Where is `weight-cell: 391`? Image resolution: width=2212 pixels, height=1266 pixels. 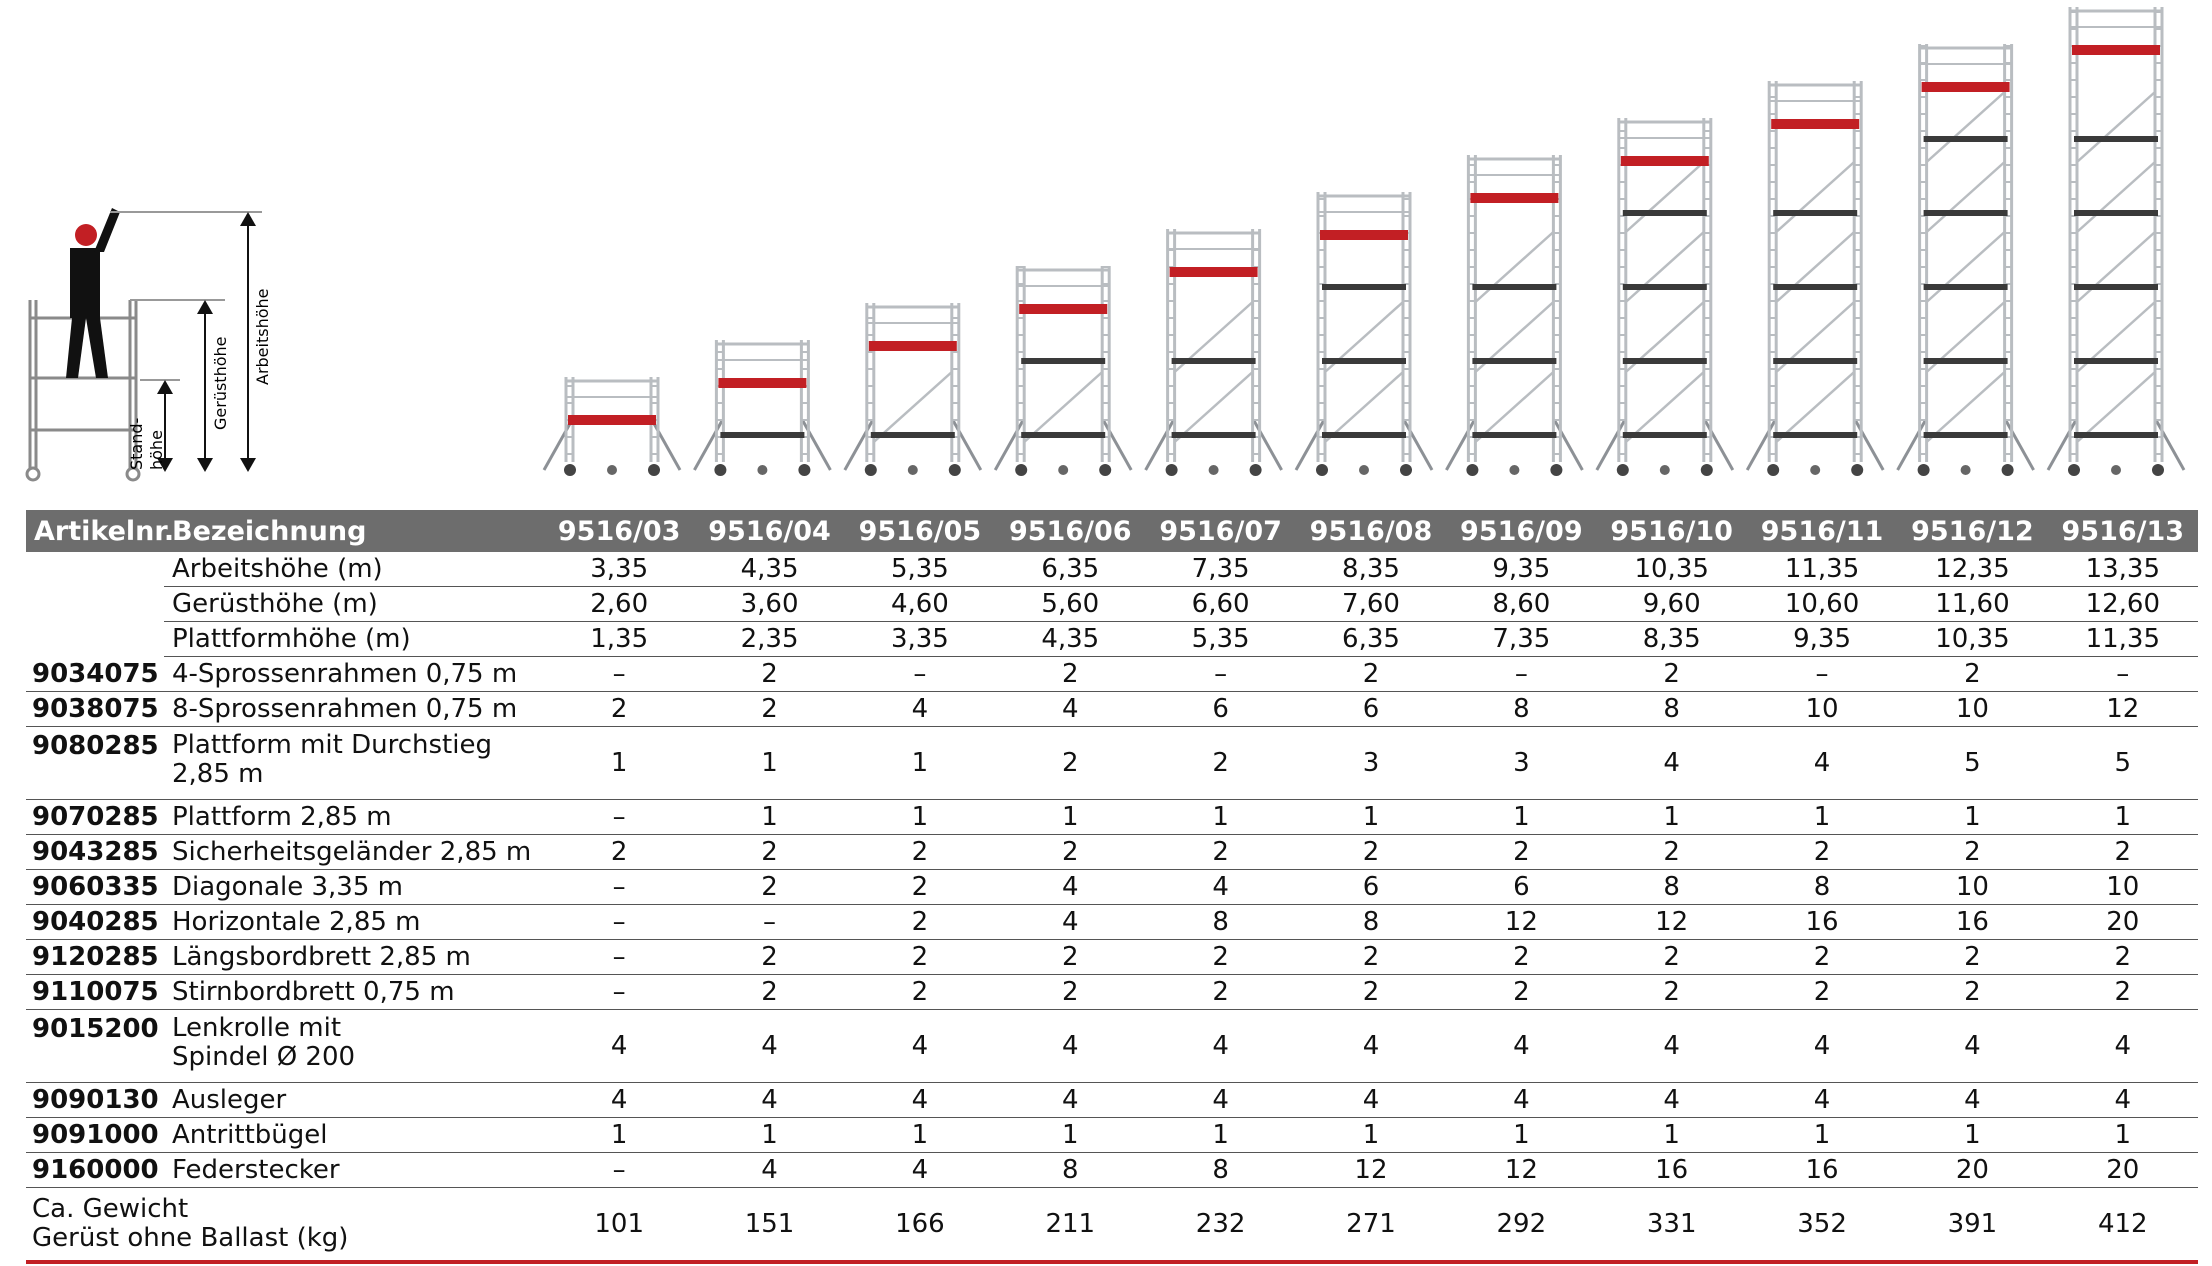 weight-cell: 391 is located at coordinates (1972, 1225).